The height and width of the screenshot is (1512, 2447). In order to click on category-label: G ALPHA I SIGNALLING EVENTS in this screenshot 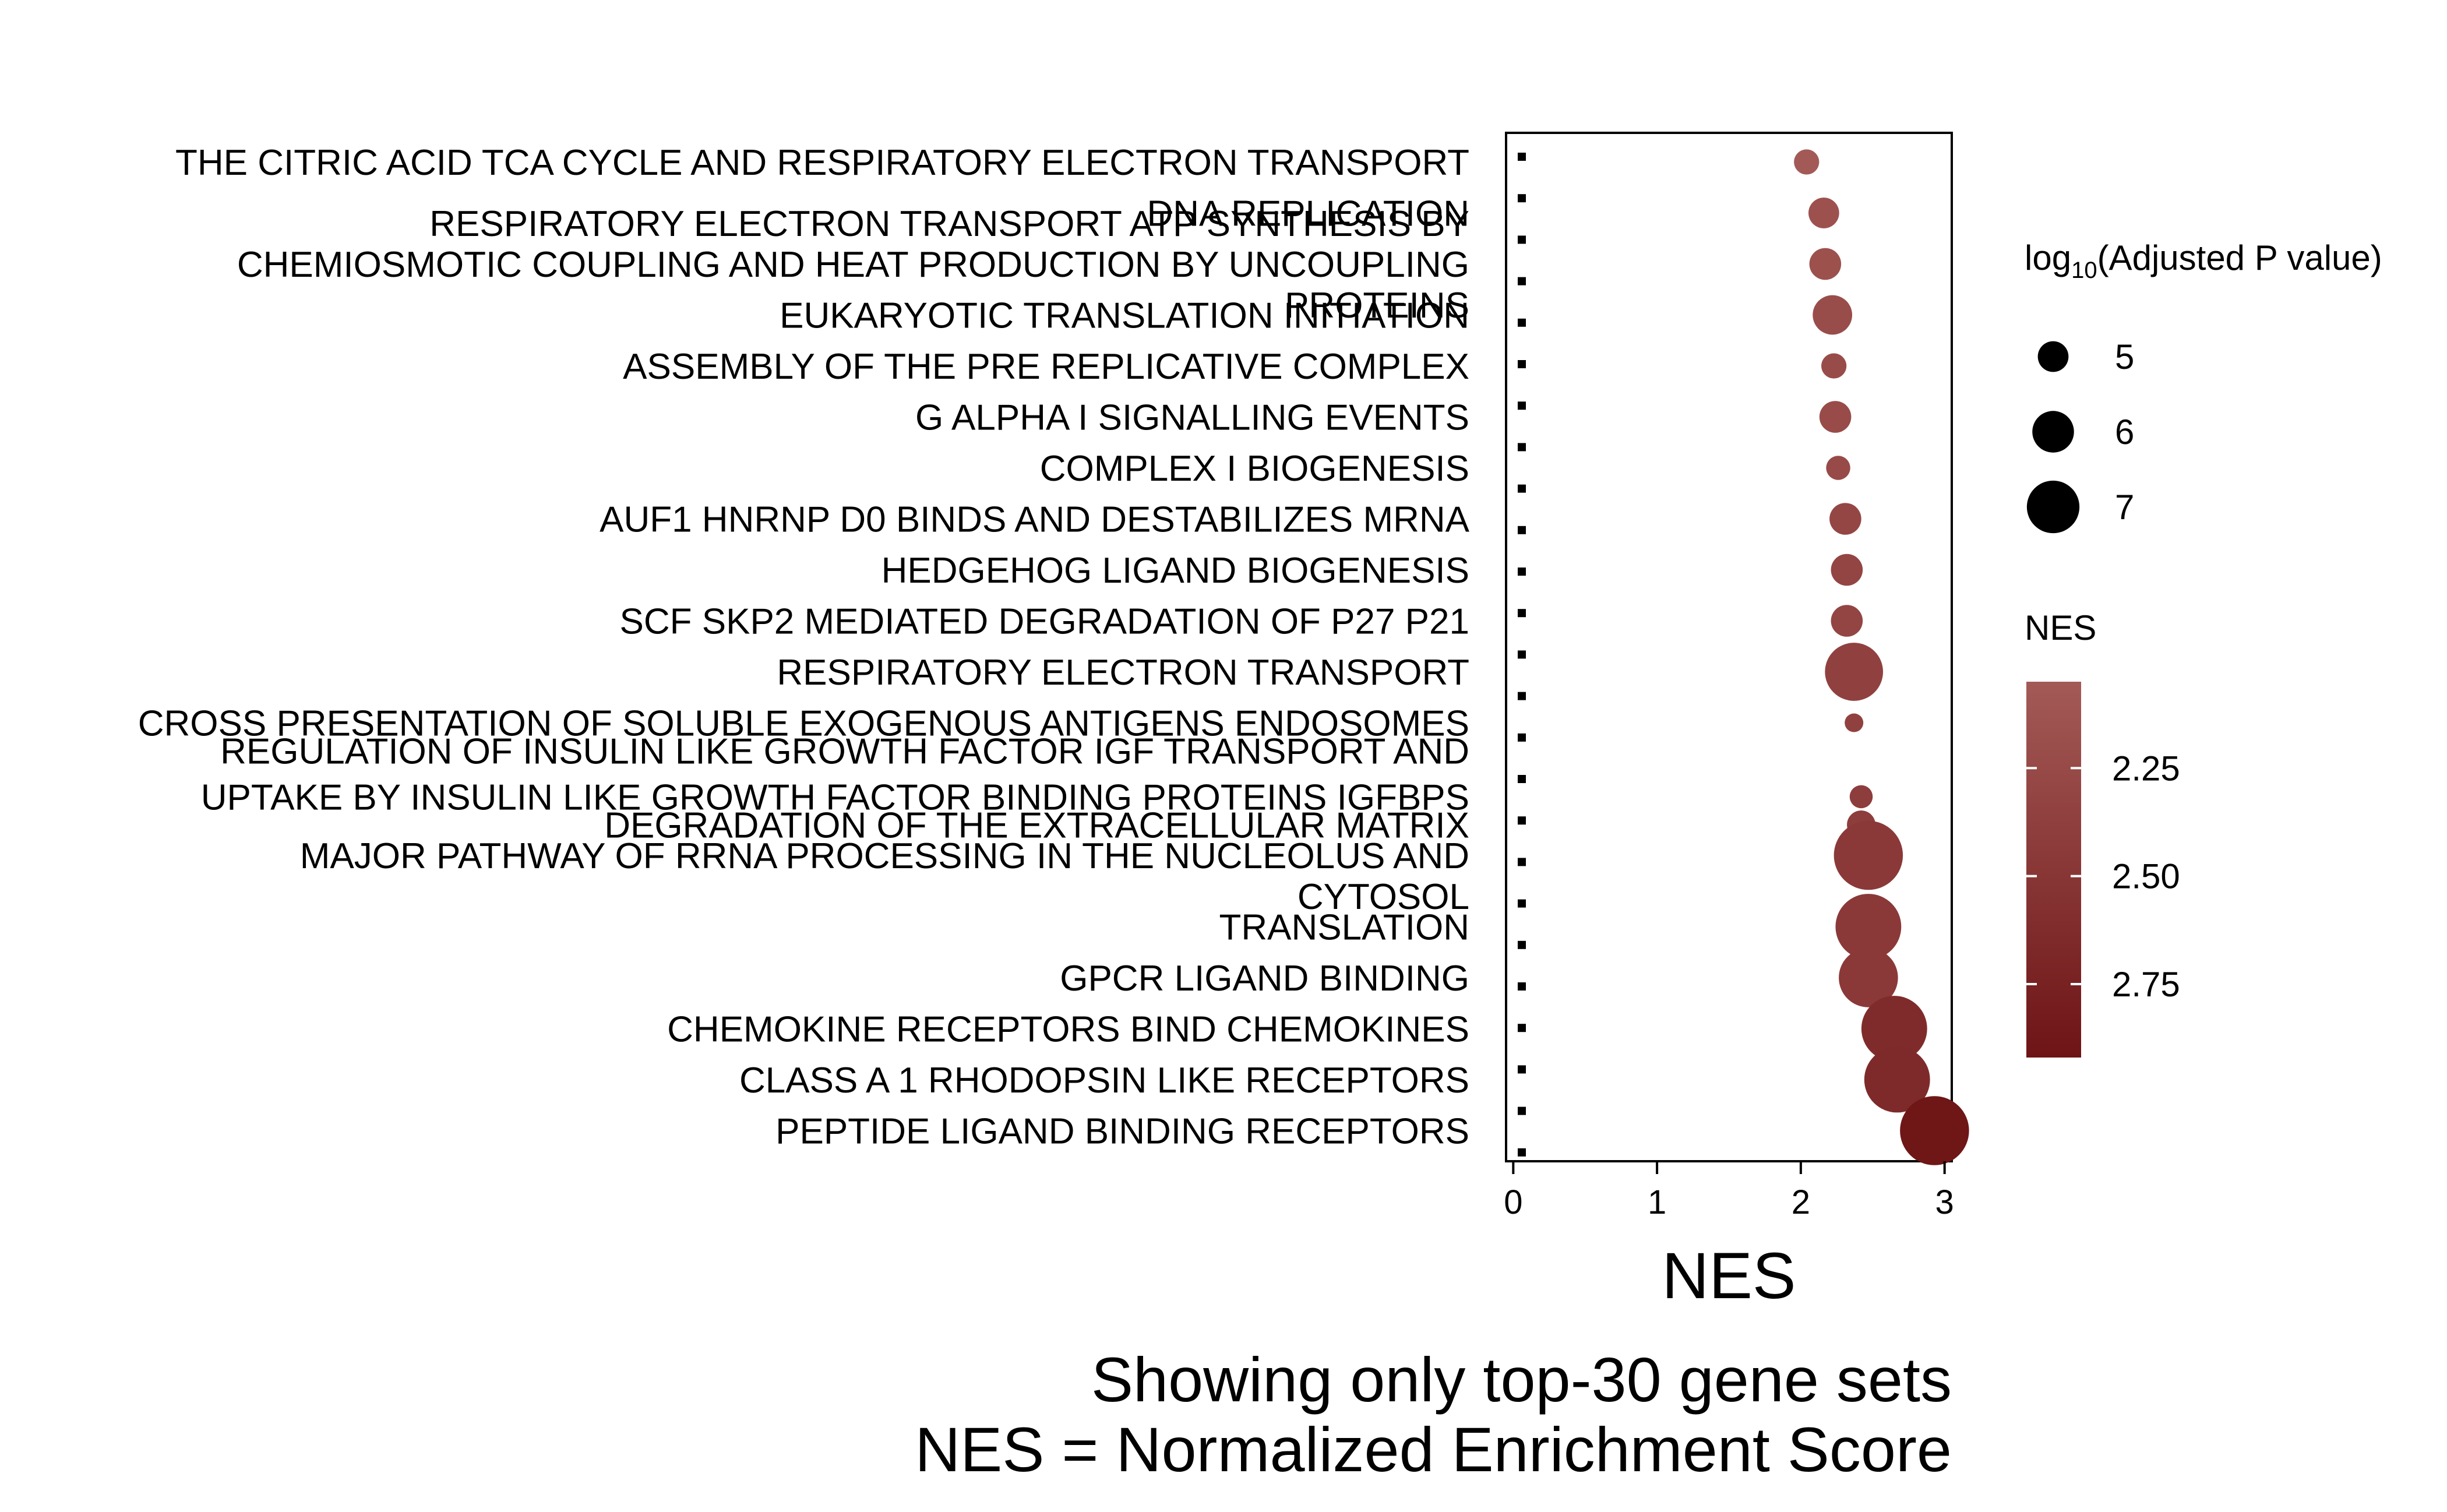, I will do `click(1192, 418)`.